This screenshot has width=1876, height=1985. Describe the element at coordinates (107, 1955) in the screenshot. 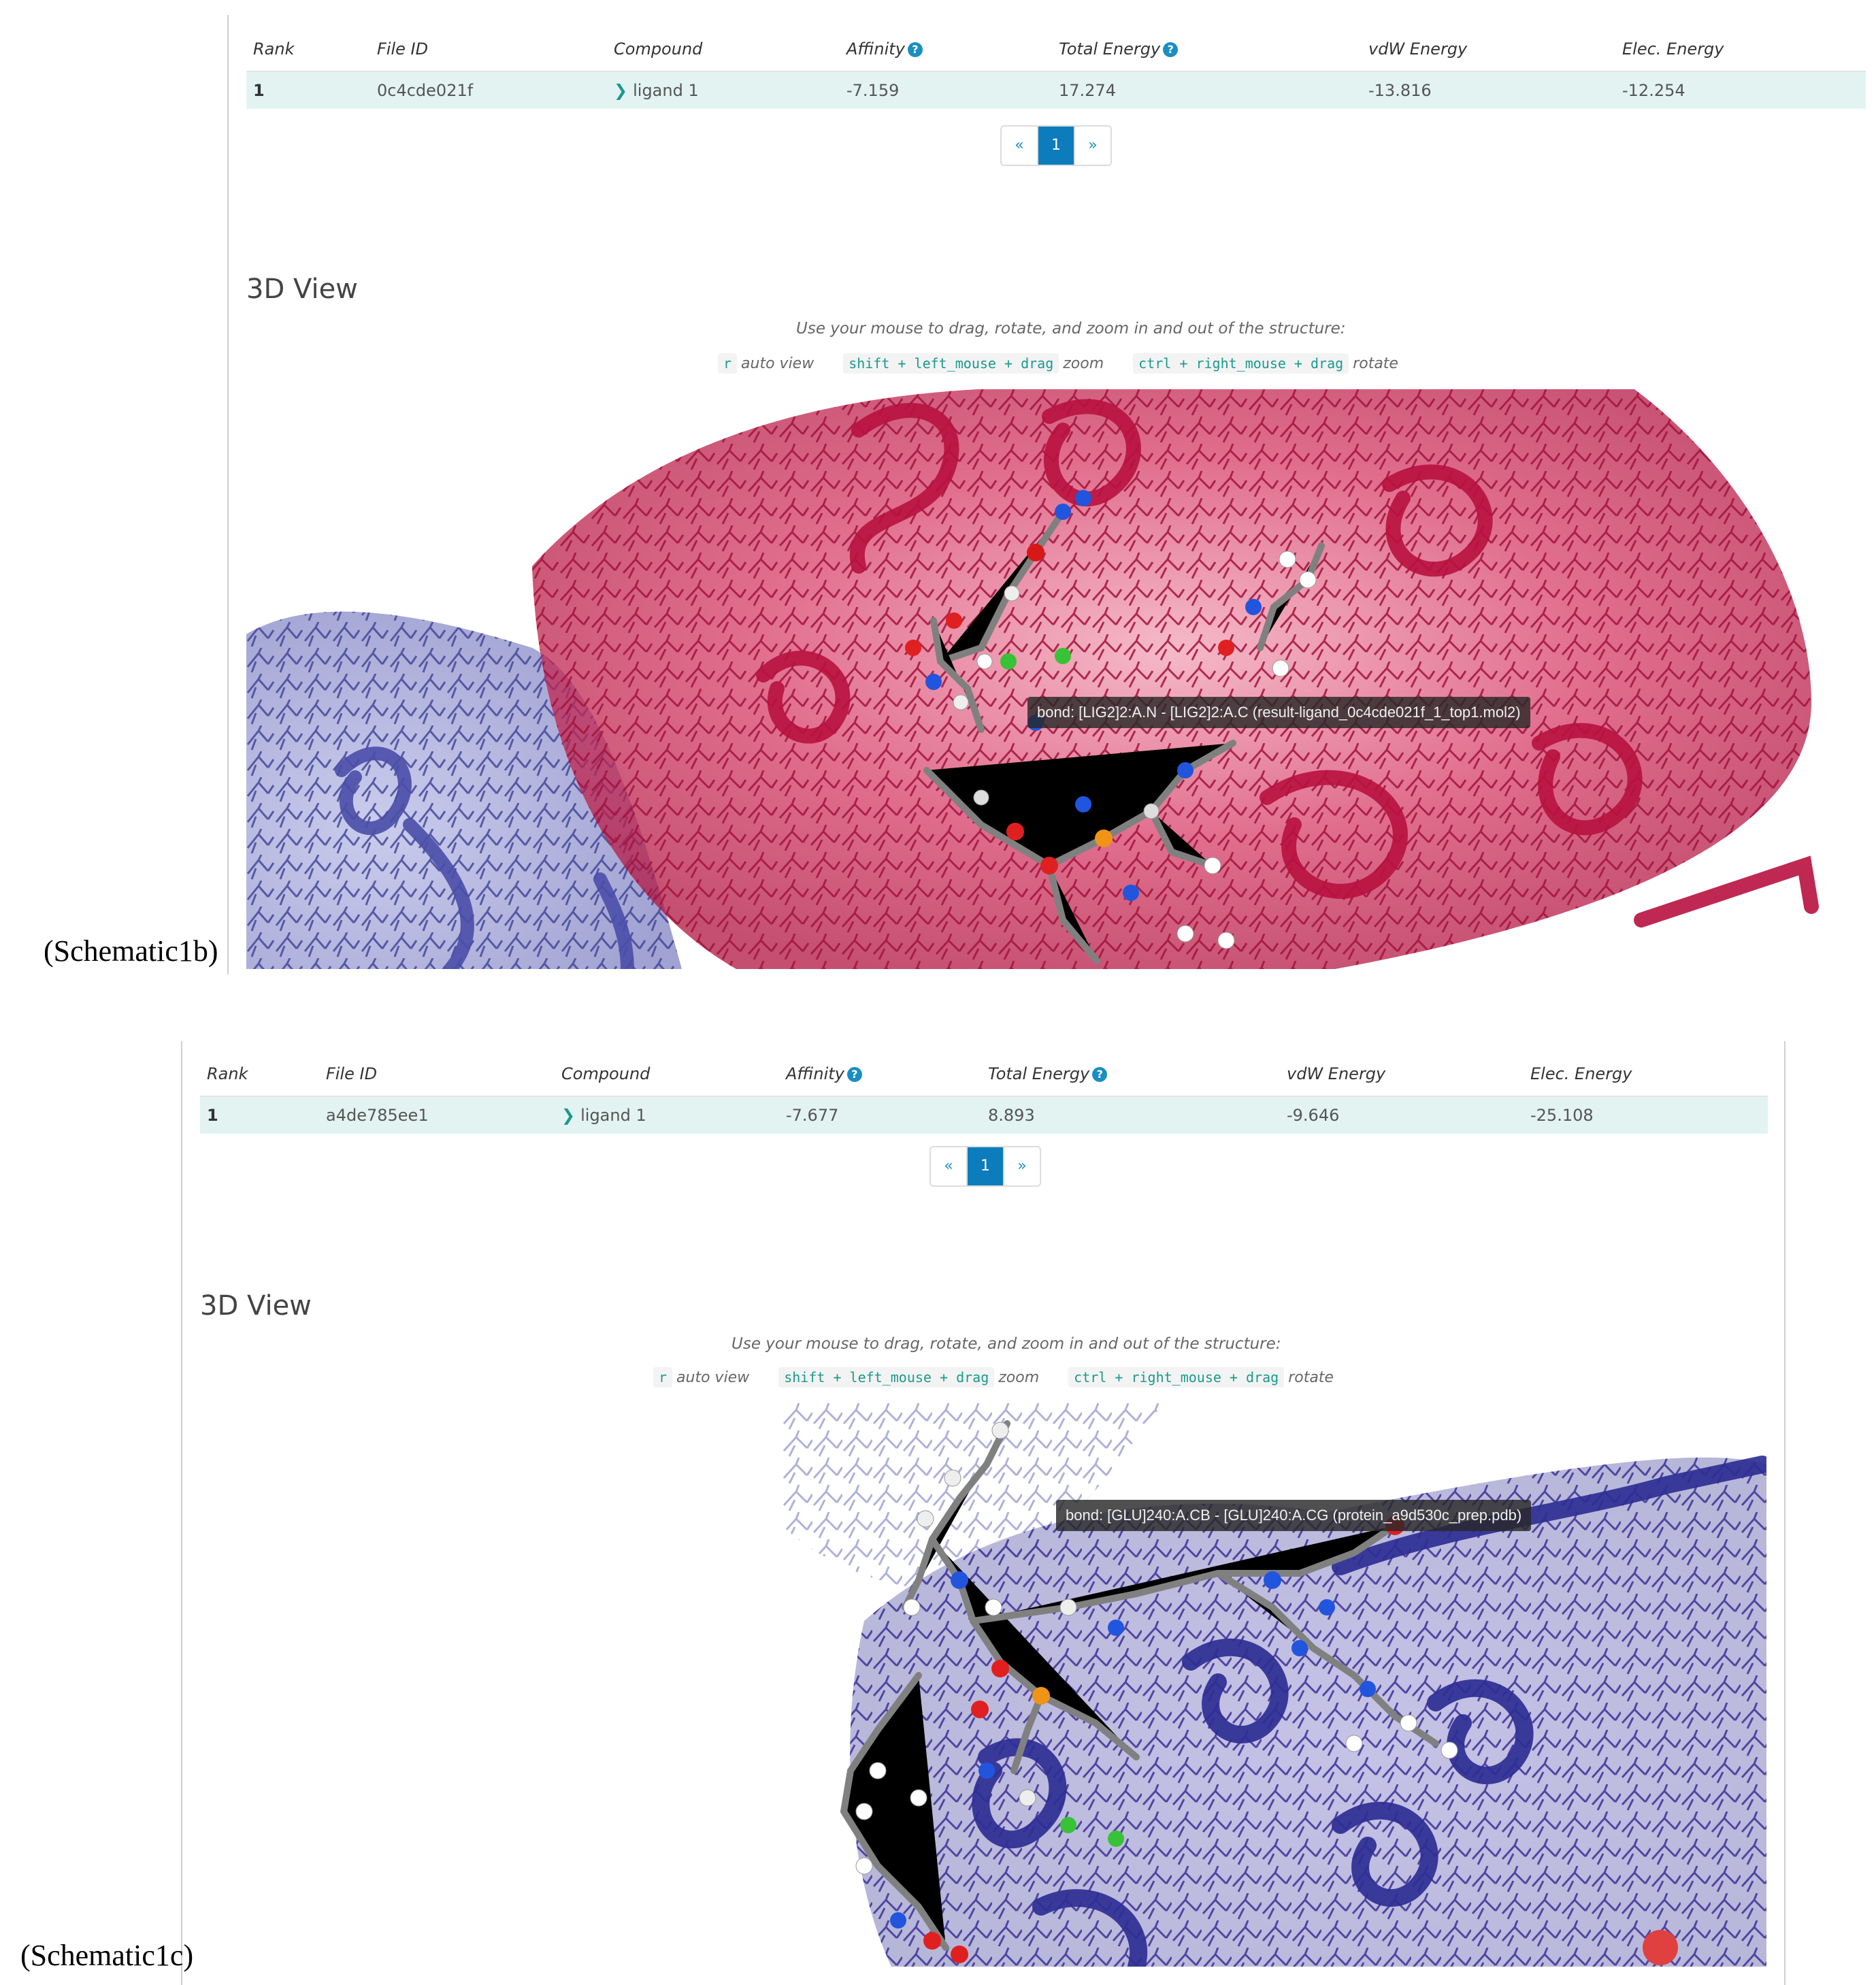

I see `caption-schematic-1c: (Schematic1c)` at that location.